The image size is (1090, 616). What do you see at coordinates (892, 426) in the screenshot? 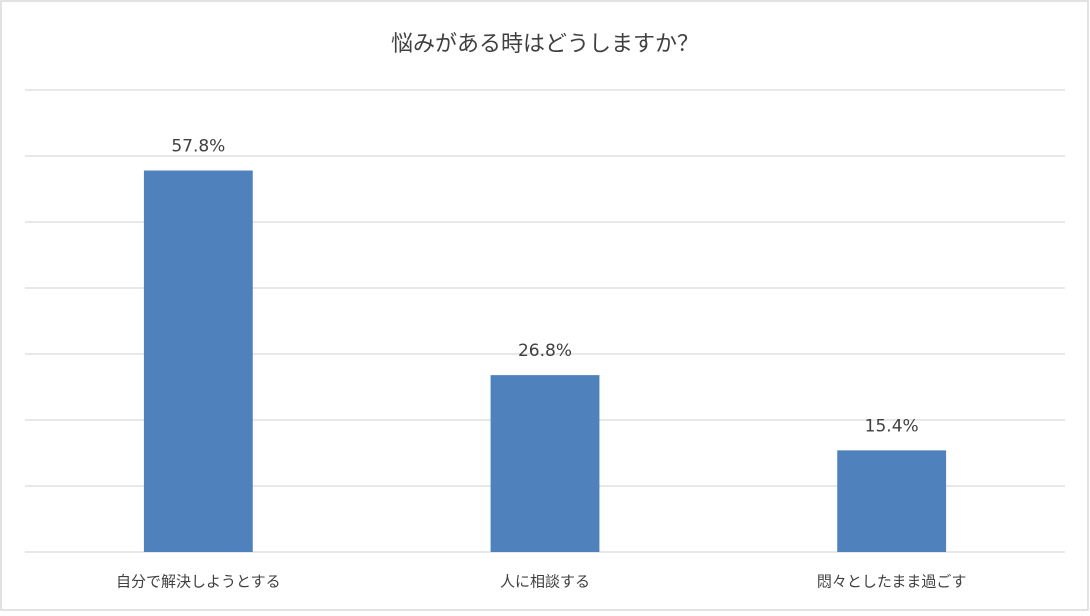
I see `value-label: 15.4%` at bounding box center [892, 426].